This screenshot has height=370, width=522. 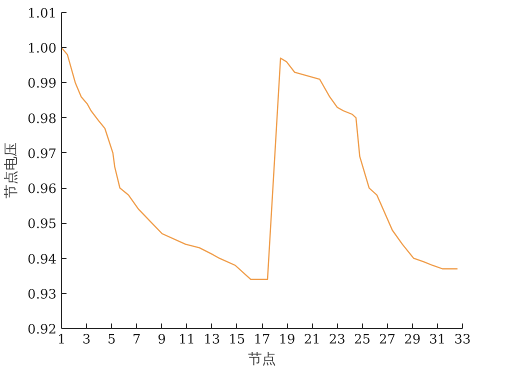 I want to click on x-tick-label: 13, so click(x=212, y=340).